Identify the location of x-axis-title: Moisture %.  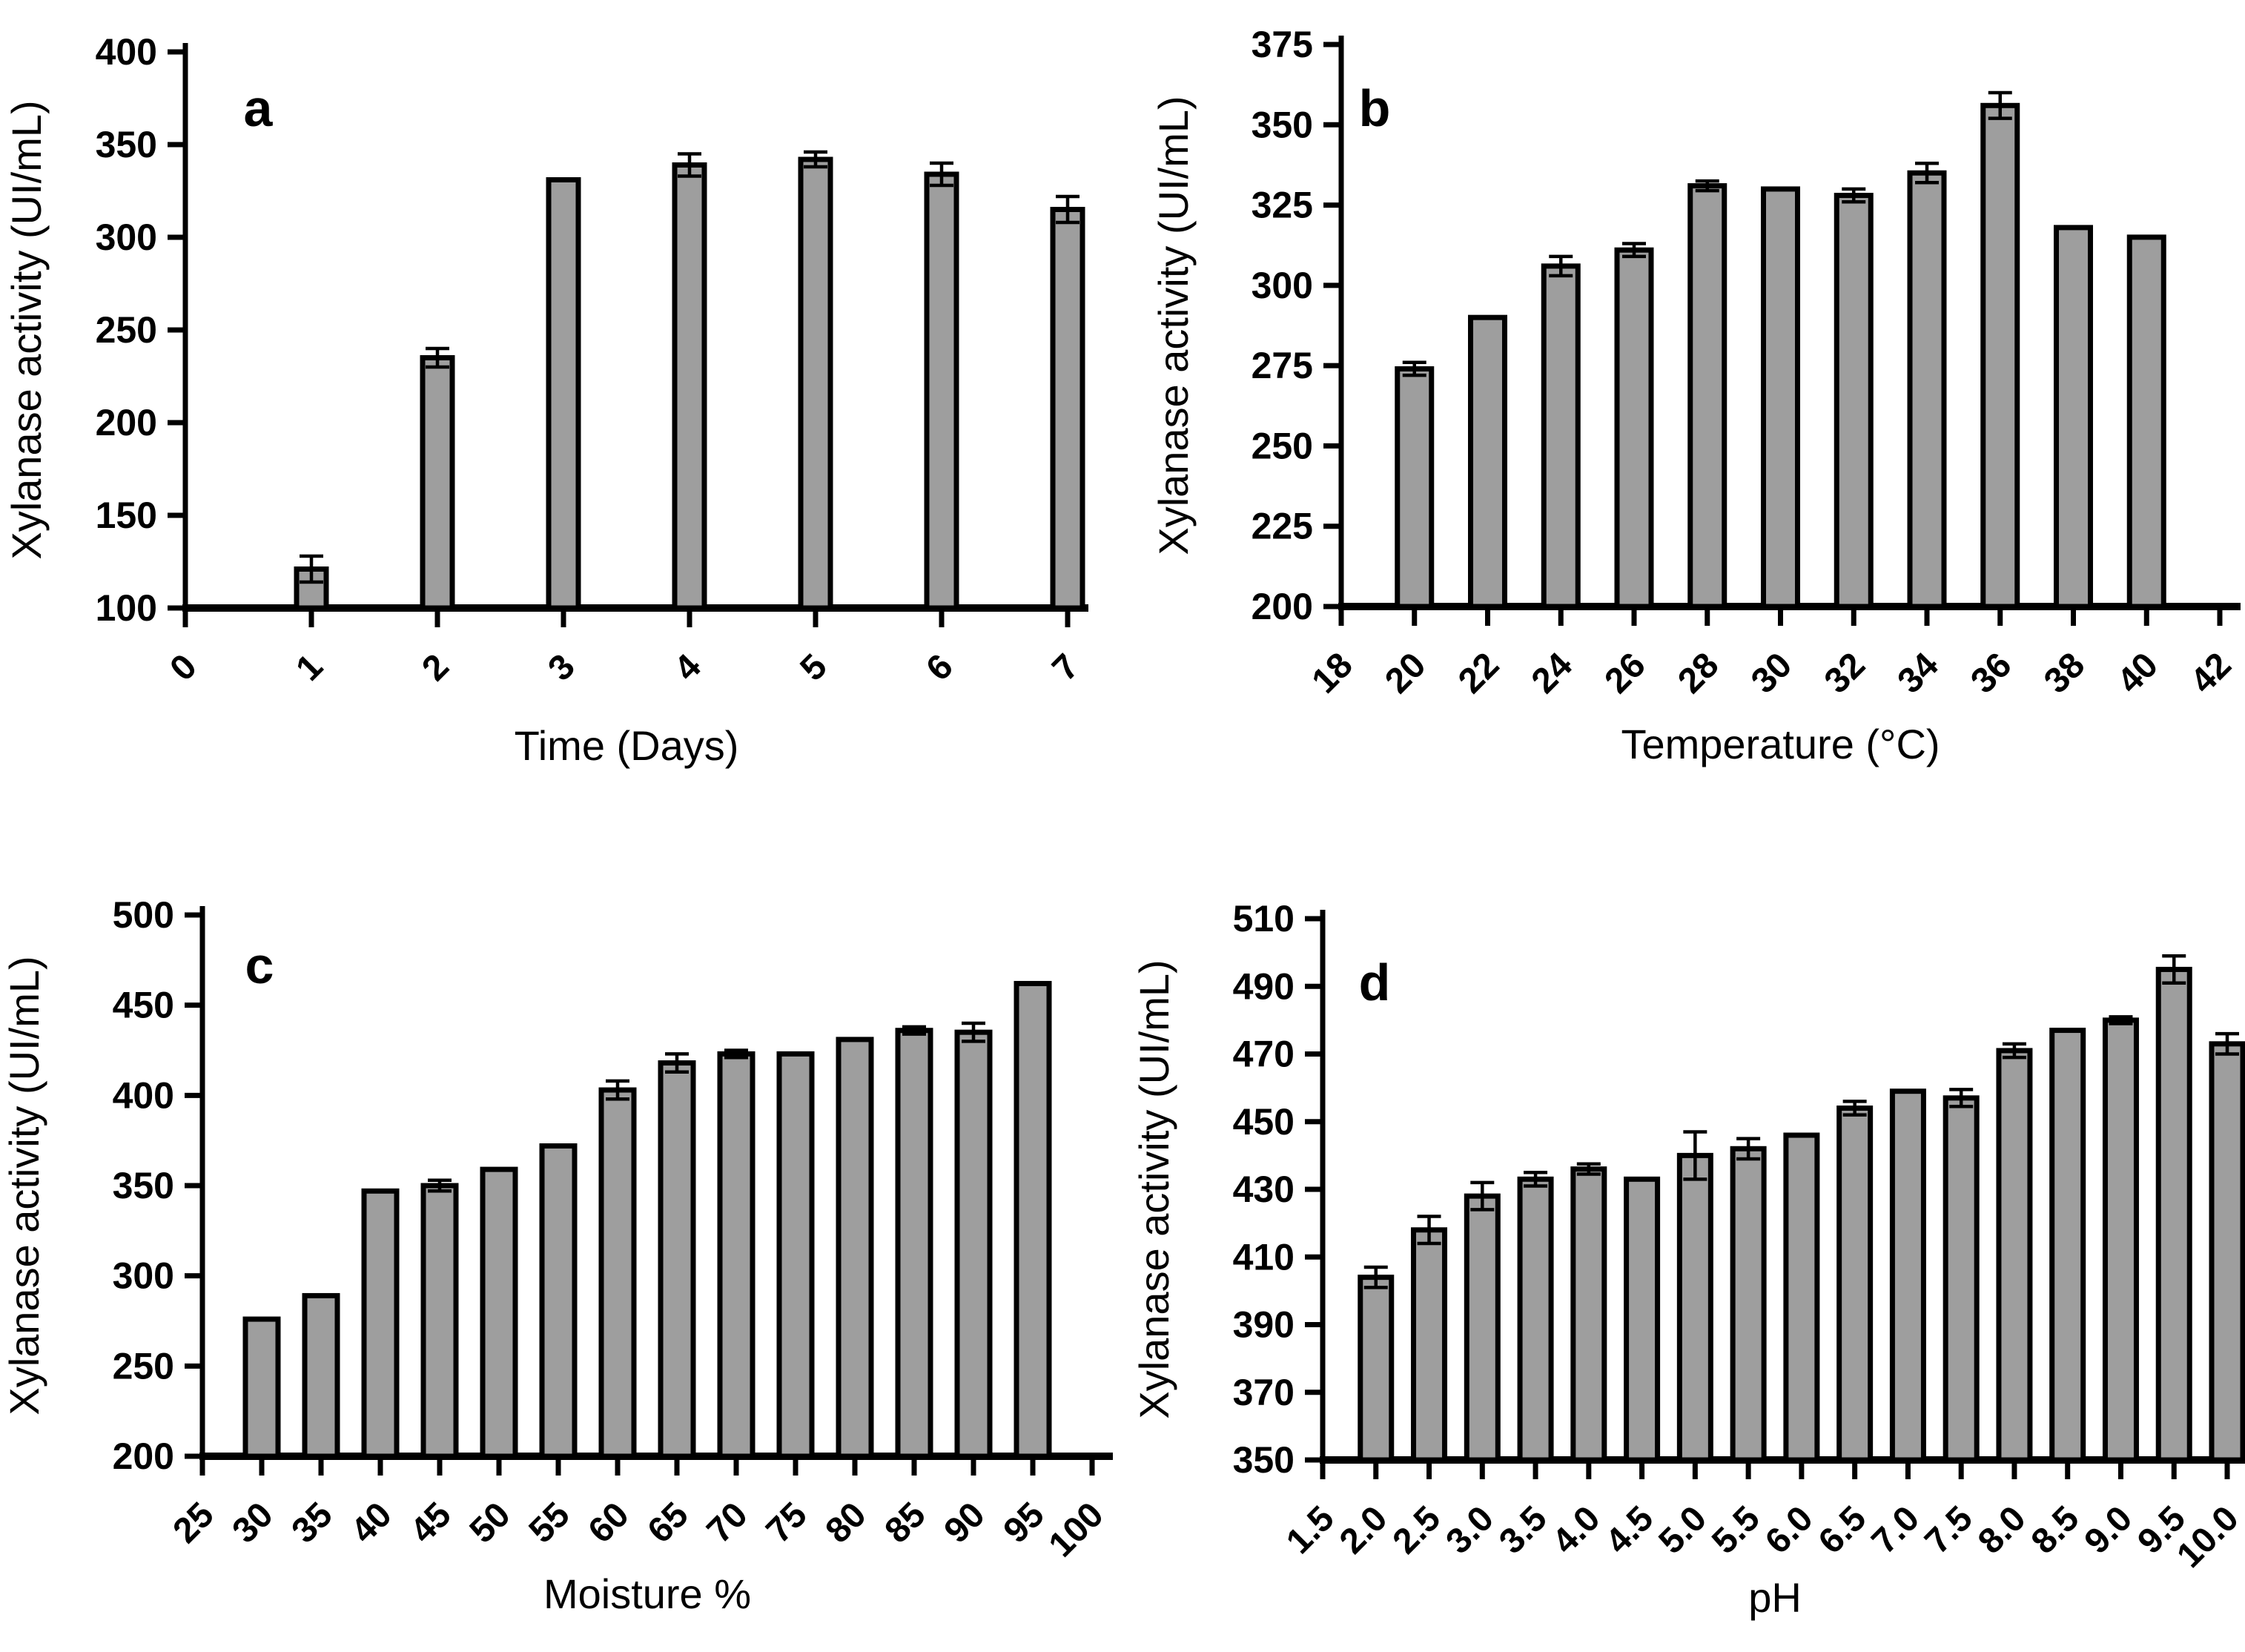
(647, 1593).